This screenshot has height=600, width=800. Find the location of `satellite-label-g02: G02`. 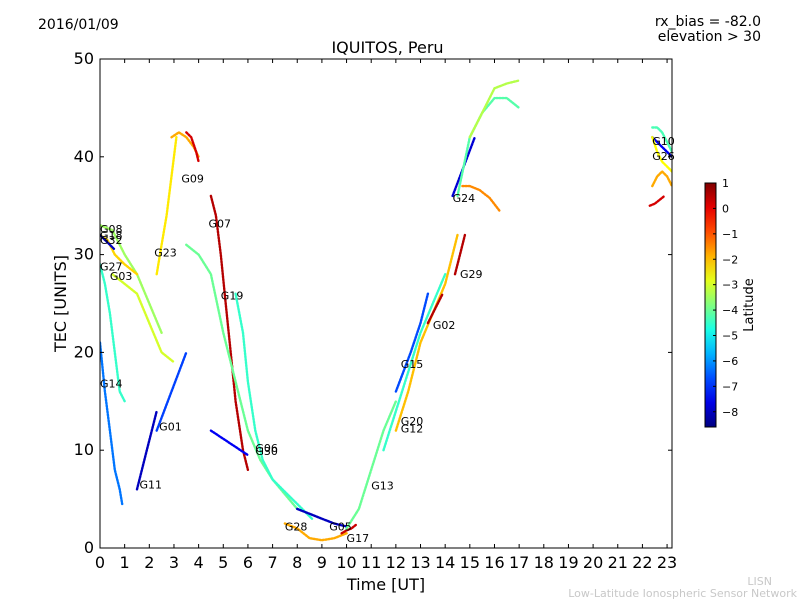

satellite-label-g02: G02 is located at coordinates (444, 325).